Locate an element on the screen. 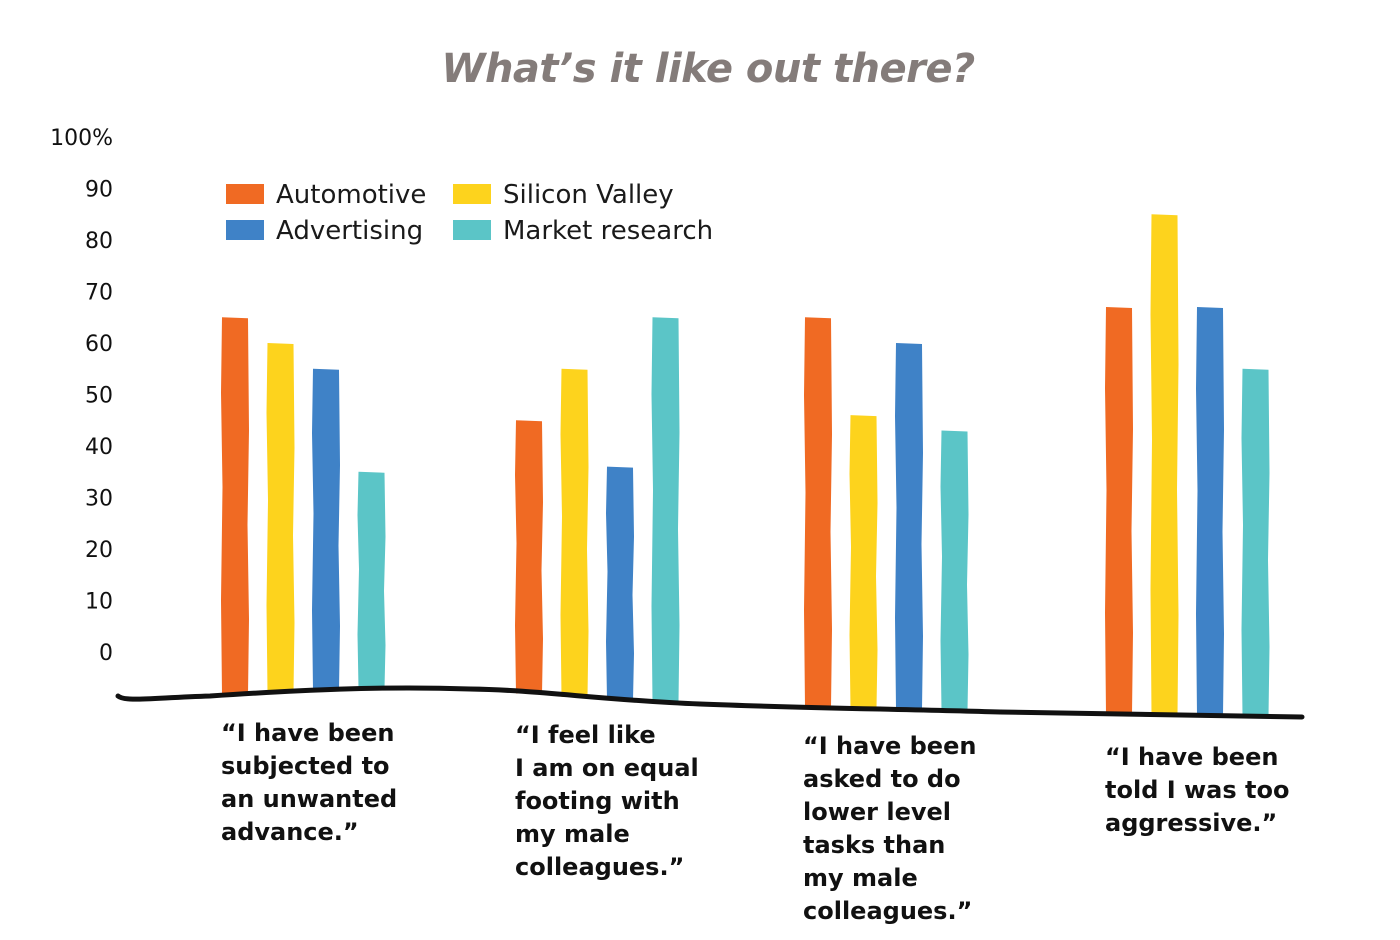 Image resolution: width=1400 pixels, height=940 pixels. category-label-4: “I have been told I was too aggressive.” is located at coordinates (1197, 790).